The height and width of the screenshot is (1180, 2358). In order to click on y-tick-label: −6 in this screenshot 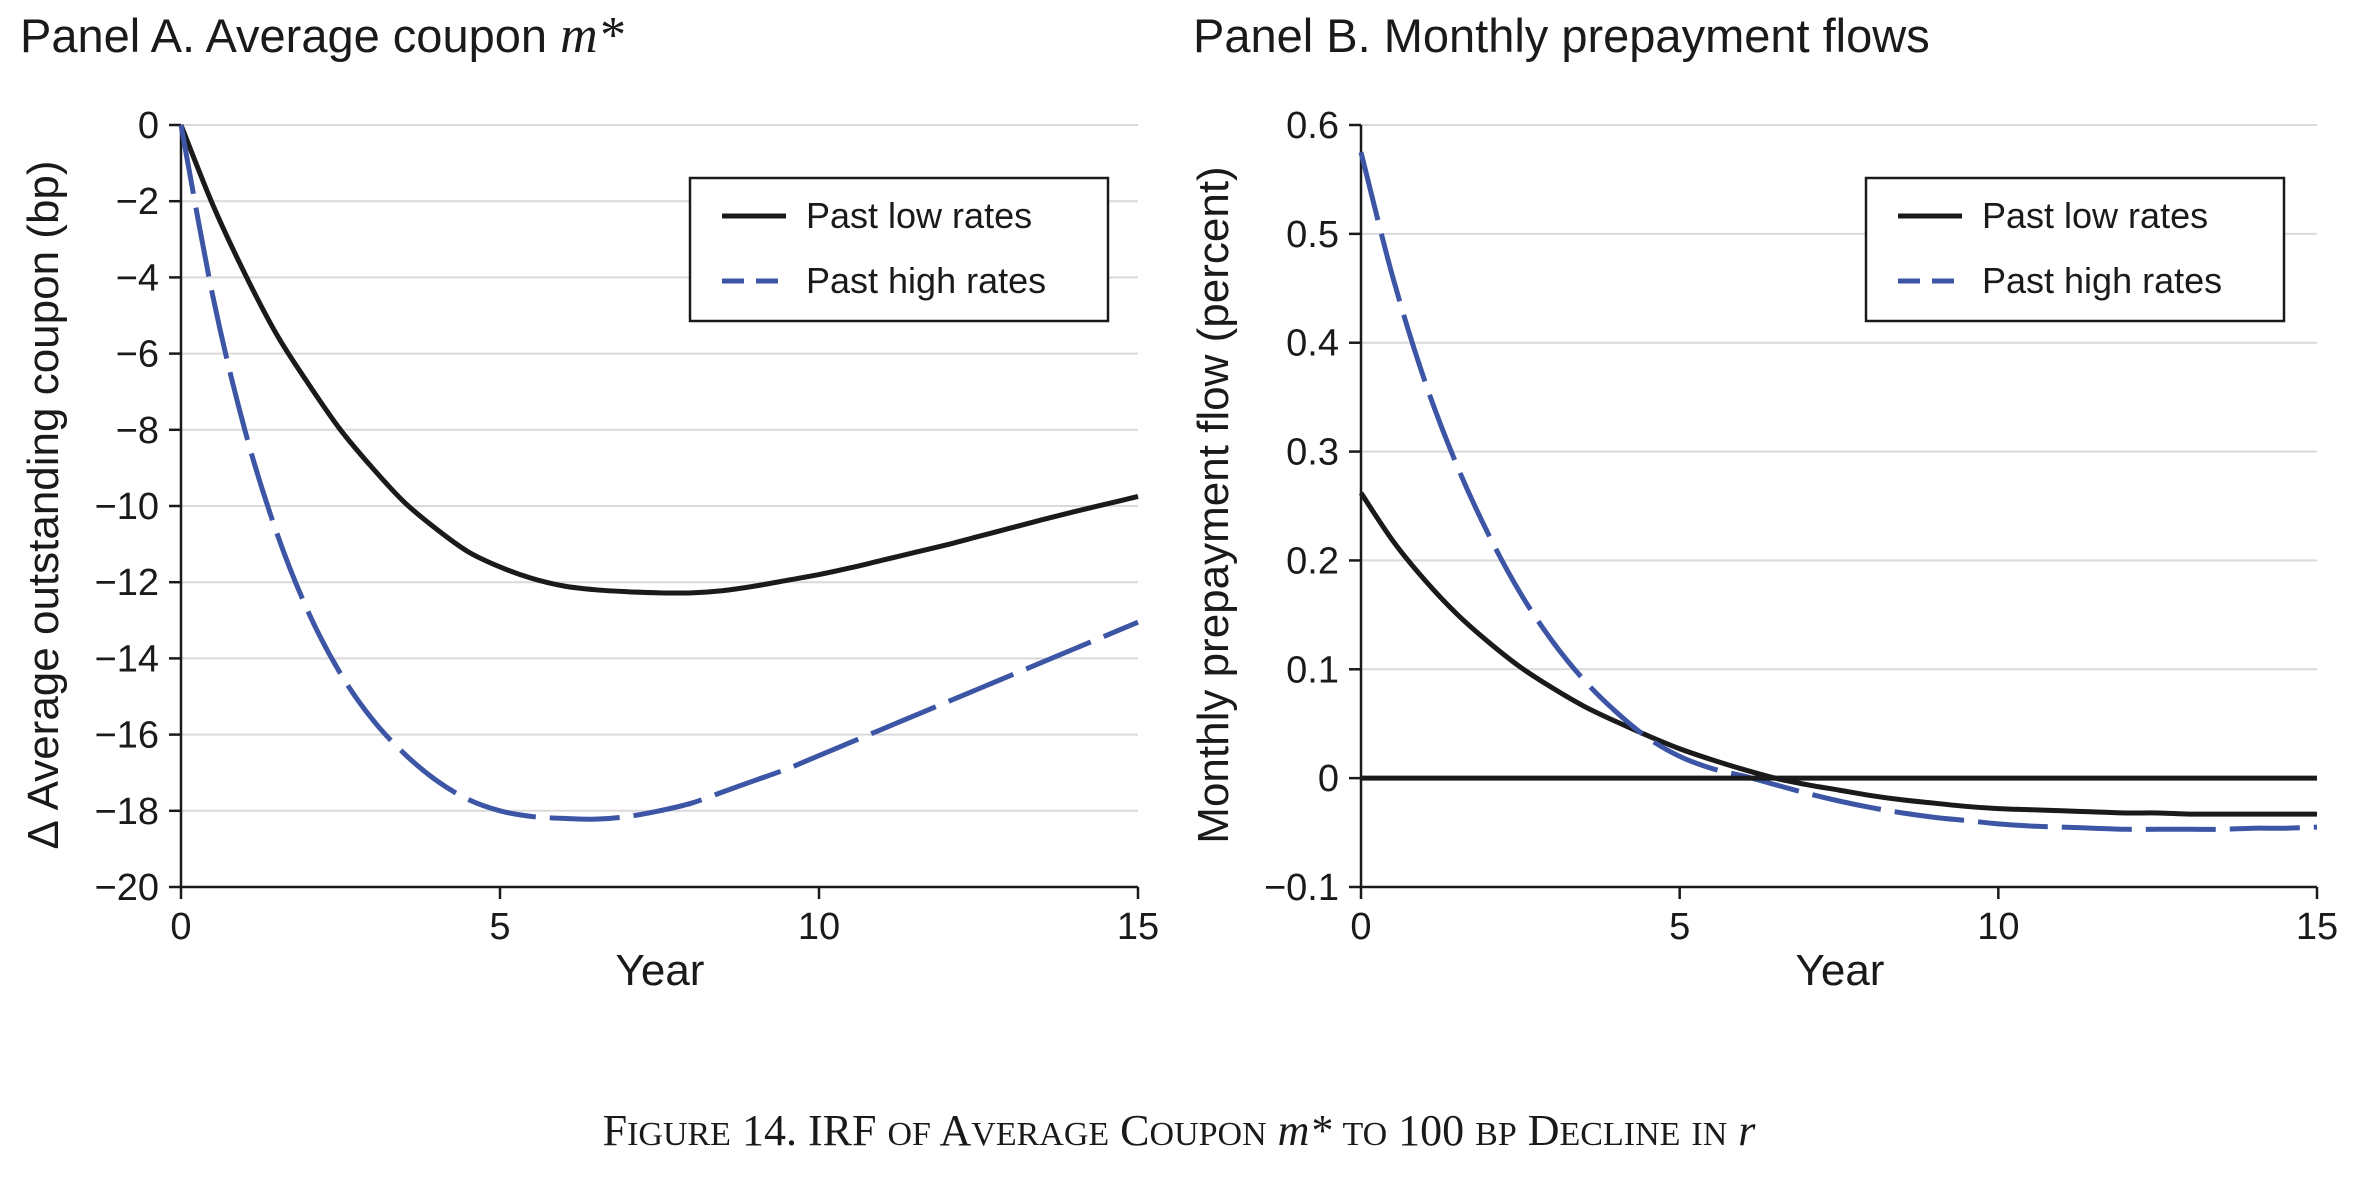, I will do `click(137, 355)`.